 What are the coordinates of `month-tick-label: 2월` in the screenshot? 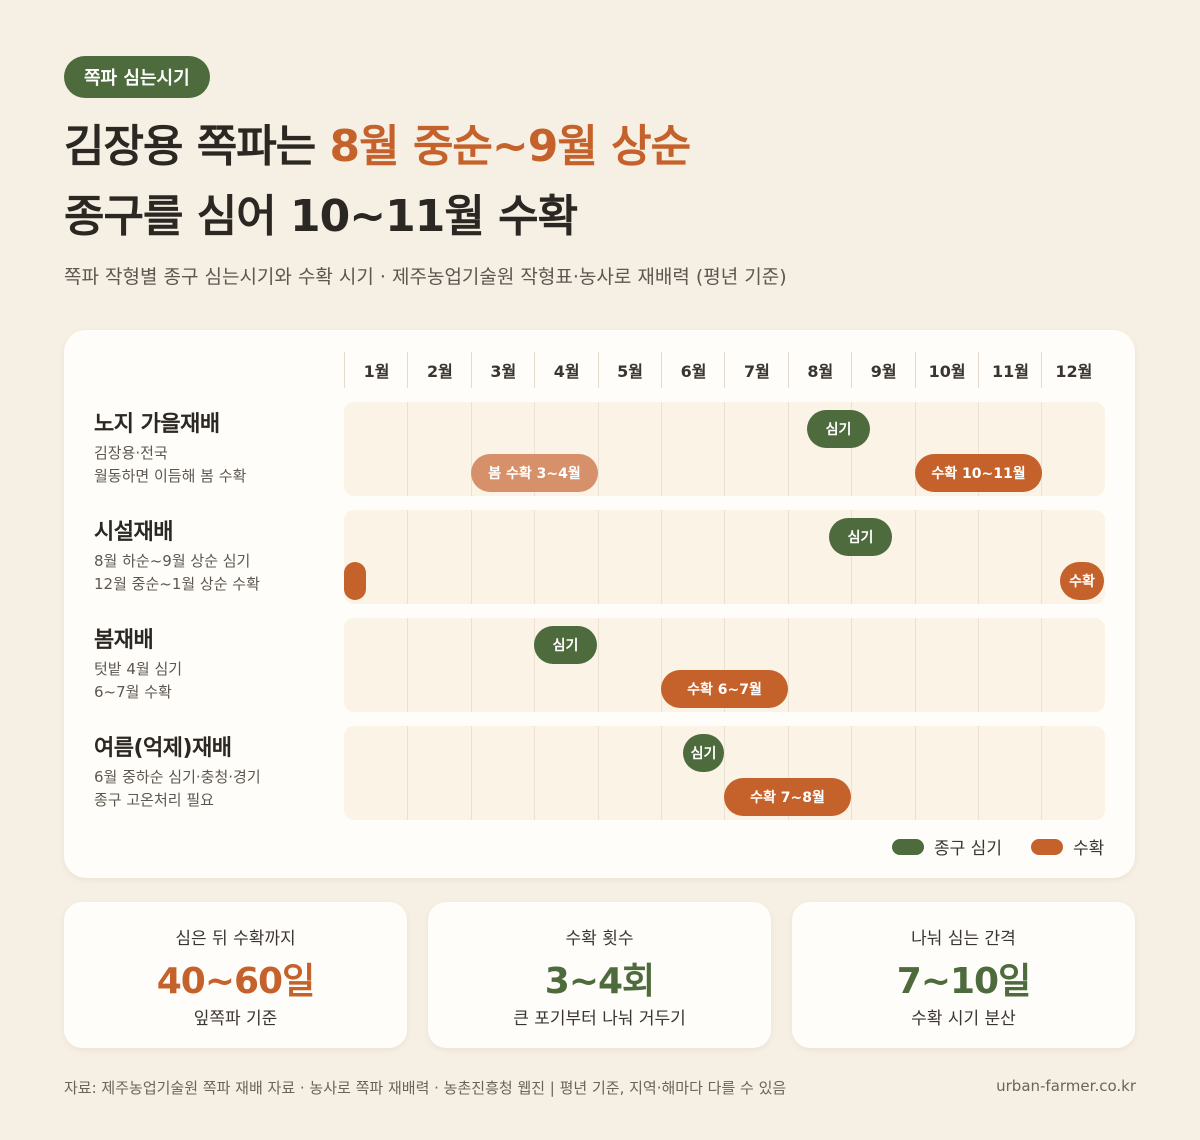 It's located at (439, 370).